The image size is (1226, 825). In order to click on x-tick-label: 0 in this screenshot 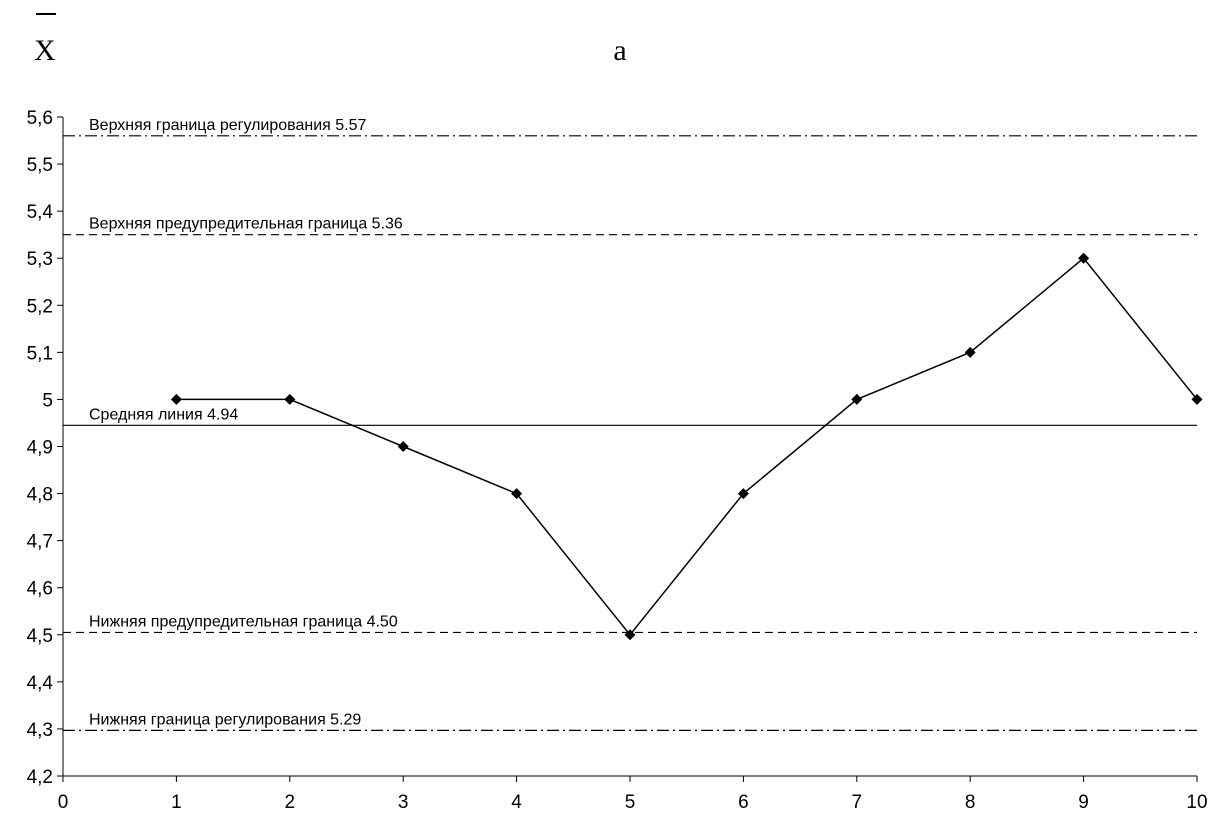, I will do `click(63, 802)`.